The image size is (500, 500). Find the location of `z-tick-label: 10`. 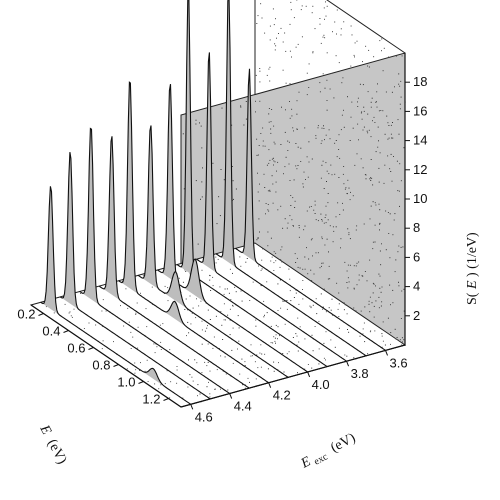

z-tick-label: 10 is located at coordinates (420, 198).